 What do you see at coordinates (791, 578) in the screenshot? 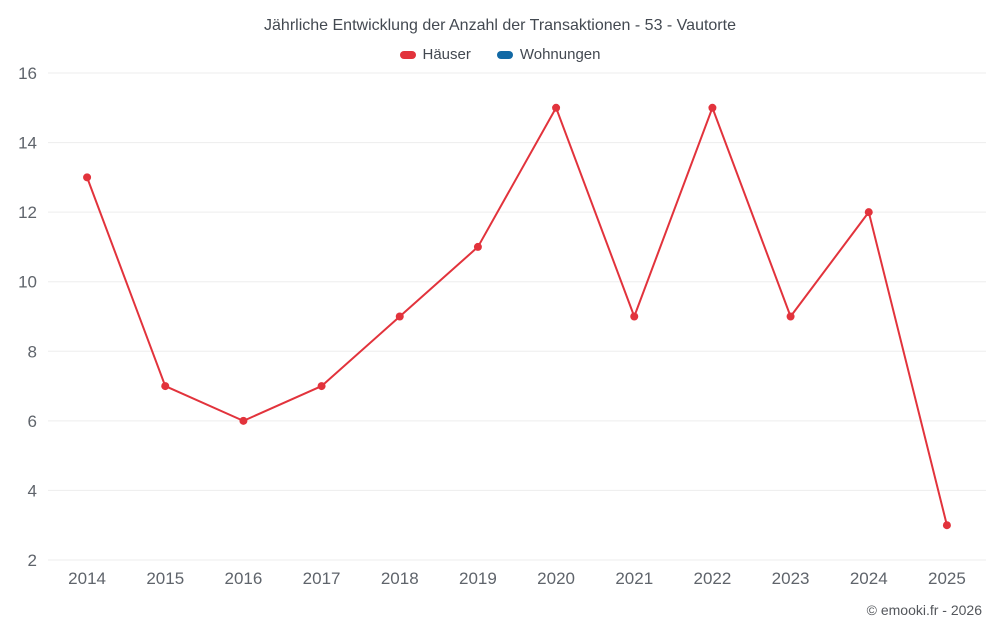
I see `x-tick-label: 2023` at bounding box center [791, 578].